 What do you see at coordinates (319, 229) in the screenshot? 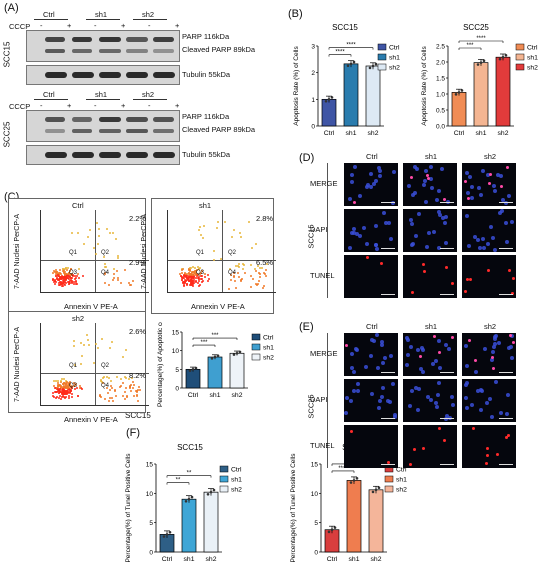
I see `micro-row-label: DAPI` at bounding box center [319, 229].